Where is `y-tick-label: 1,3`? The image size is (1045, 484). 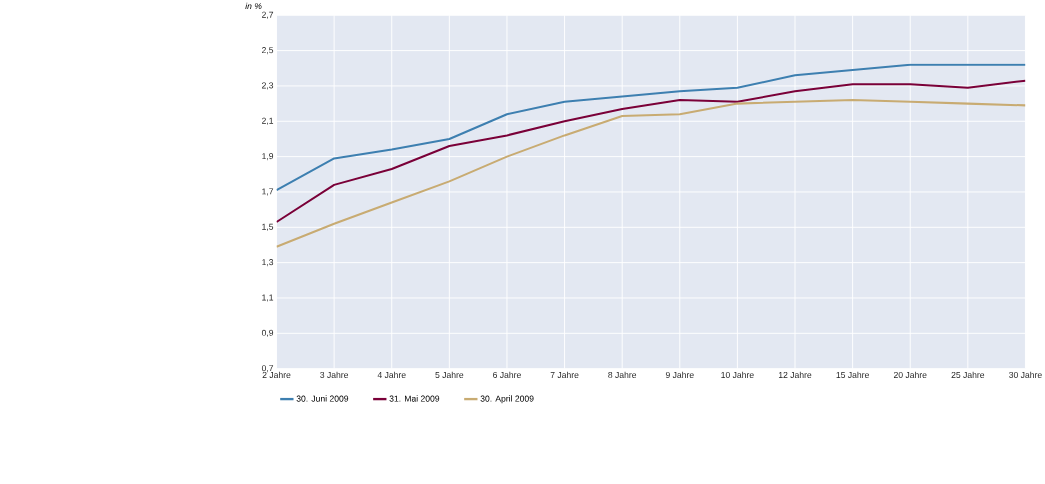
y-tick-label: 1,3 is located at coordinates (268, 263).